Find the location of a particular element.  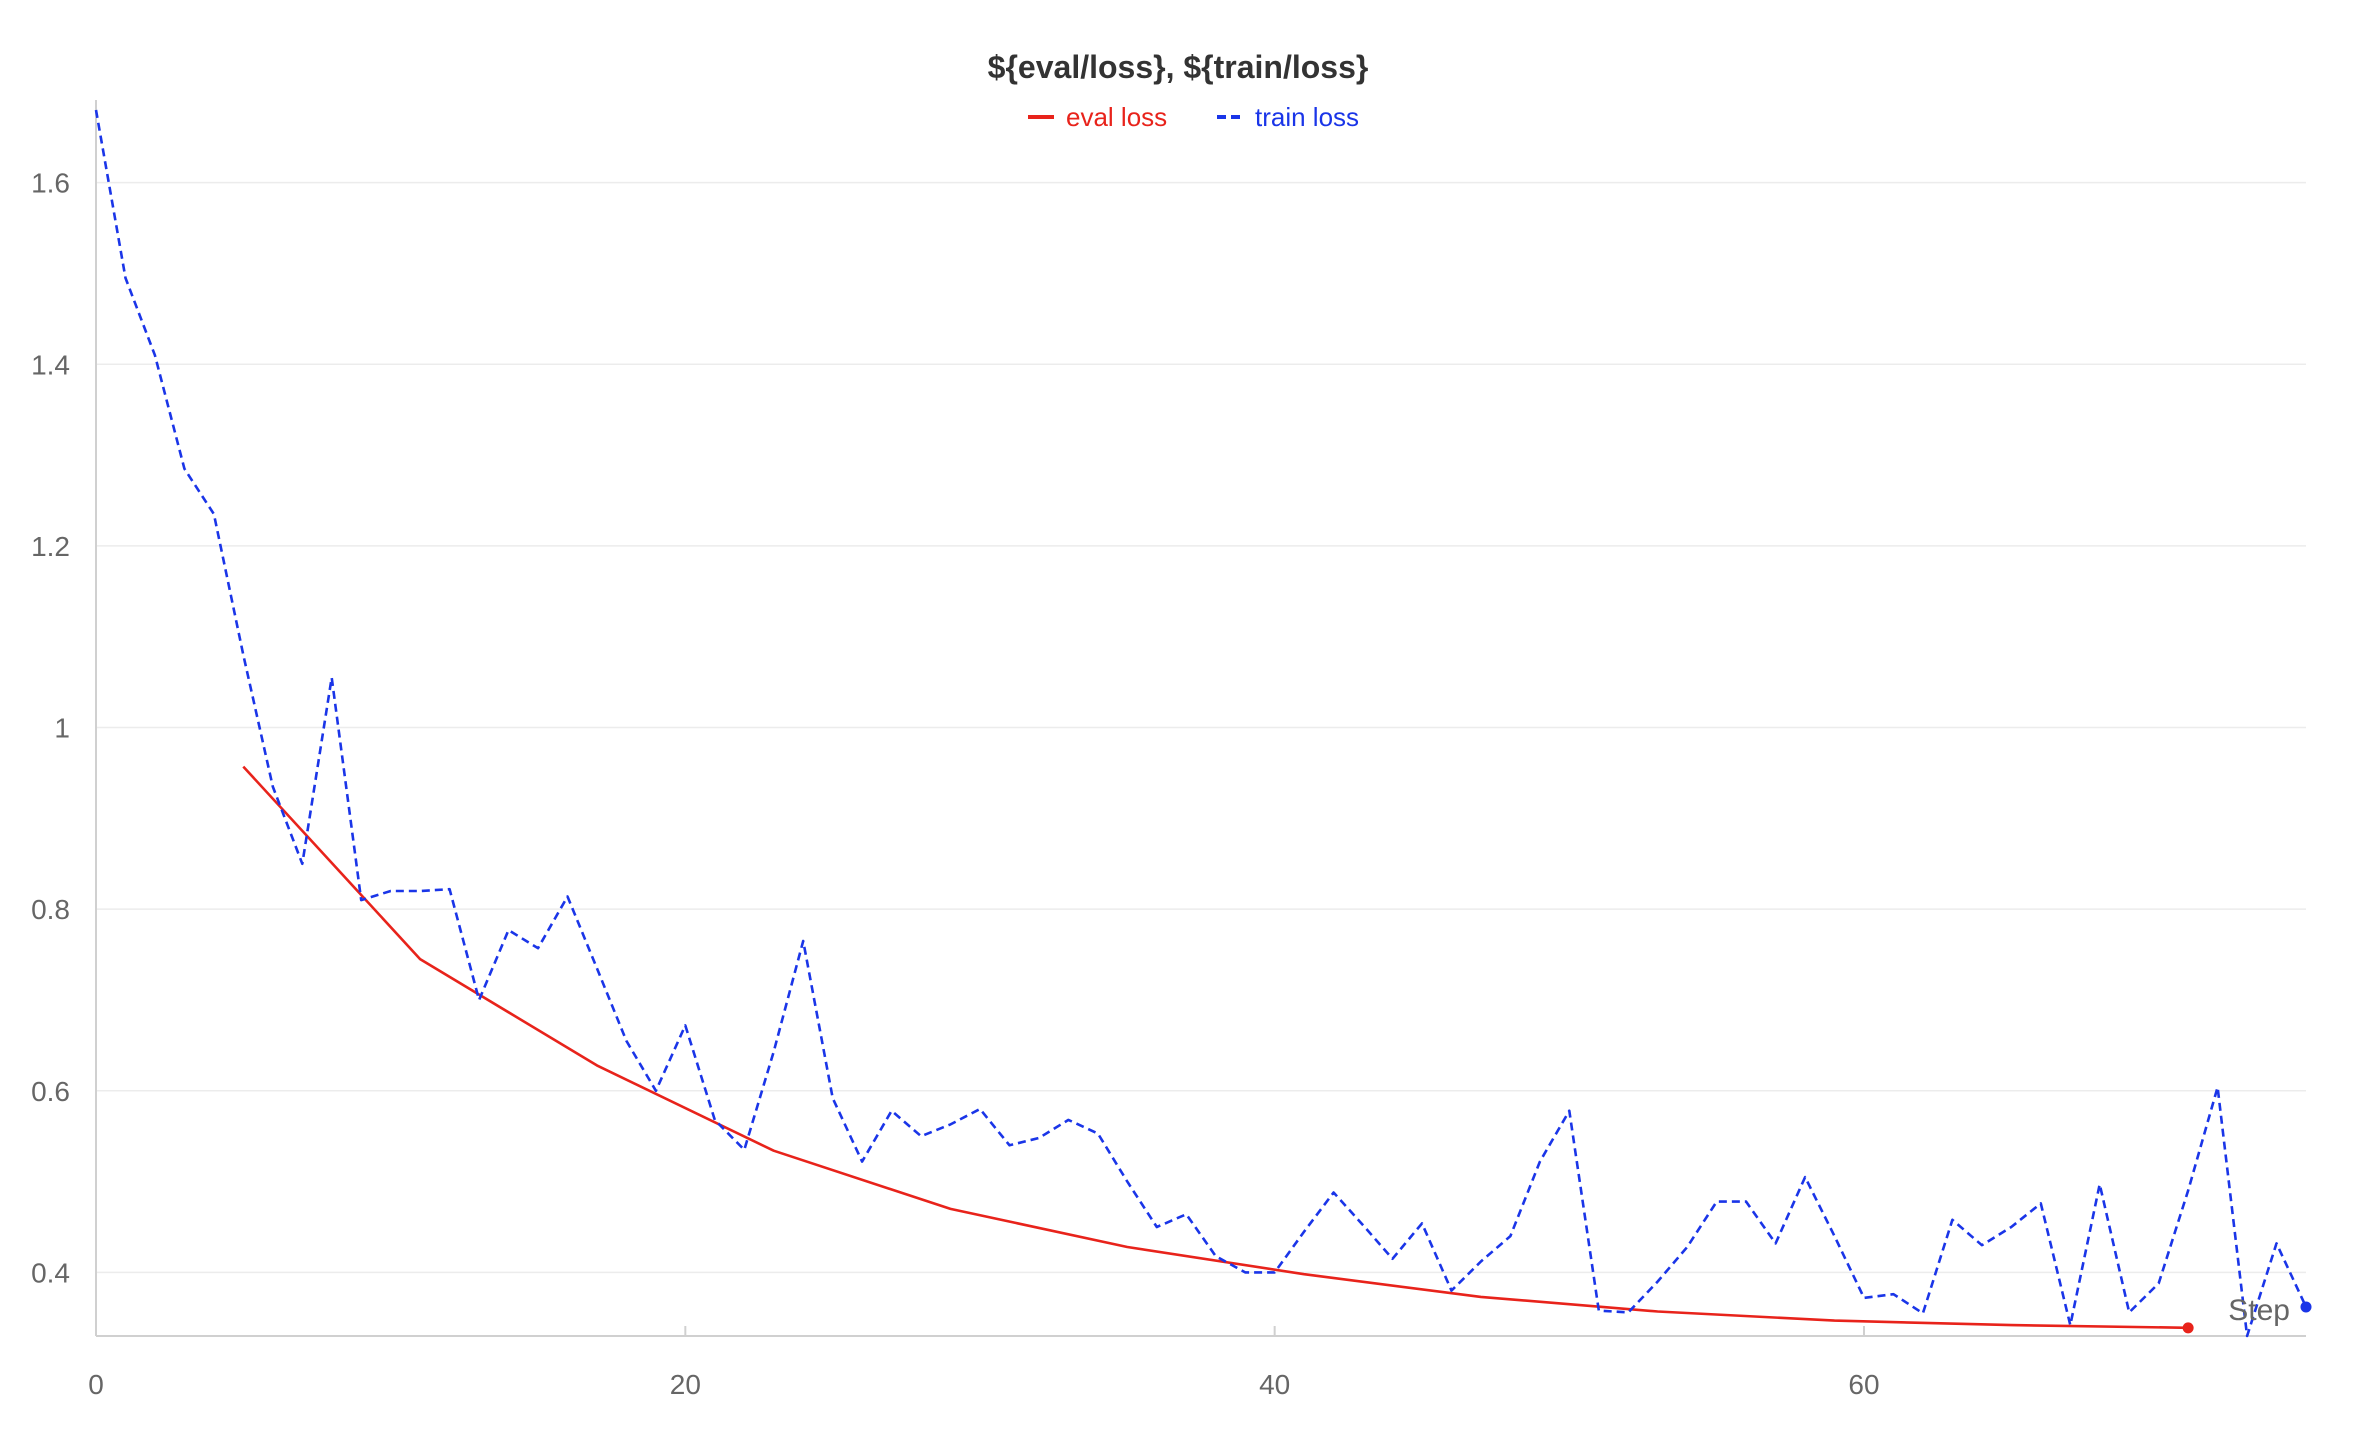

legend-label: eval loss is located at coordinates (1116, 117).